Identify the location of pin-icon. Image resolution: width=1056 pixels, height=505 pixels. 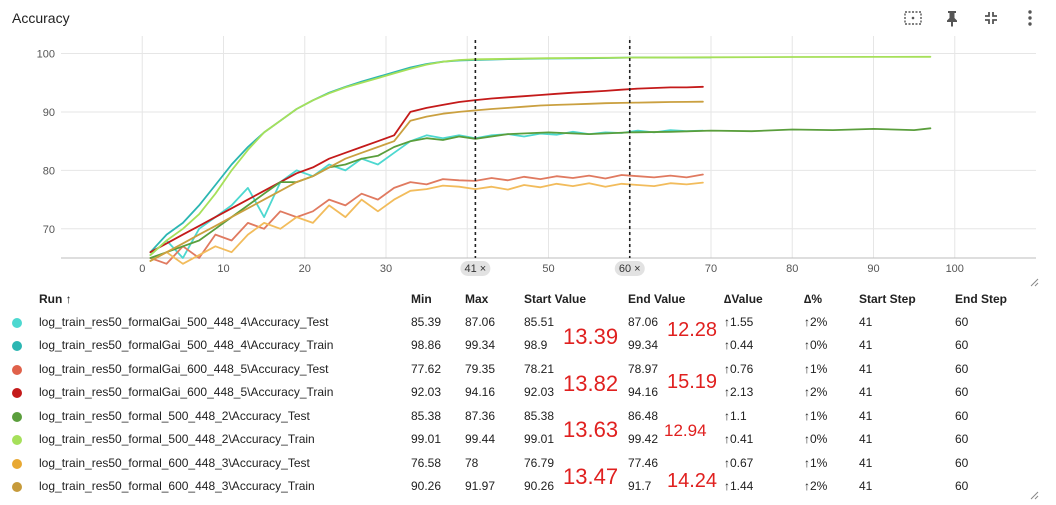
(952, 18).